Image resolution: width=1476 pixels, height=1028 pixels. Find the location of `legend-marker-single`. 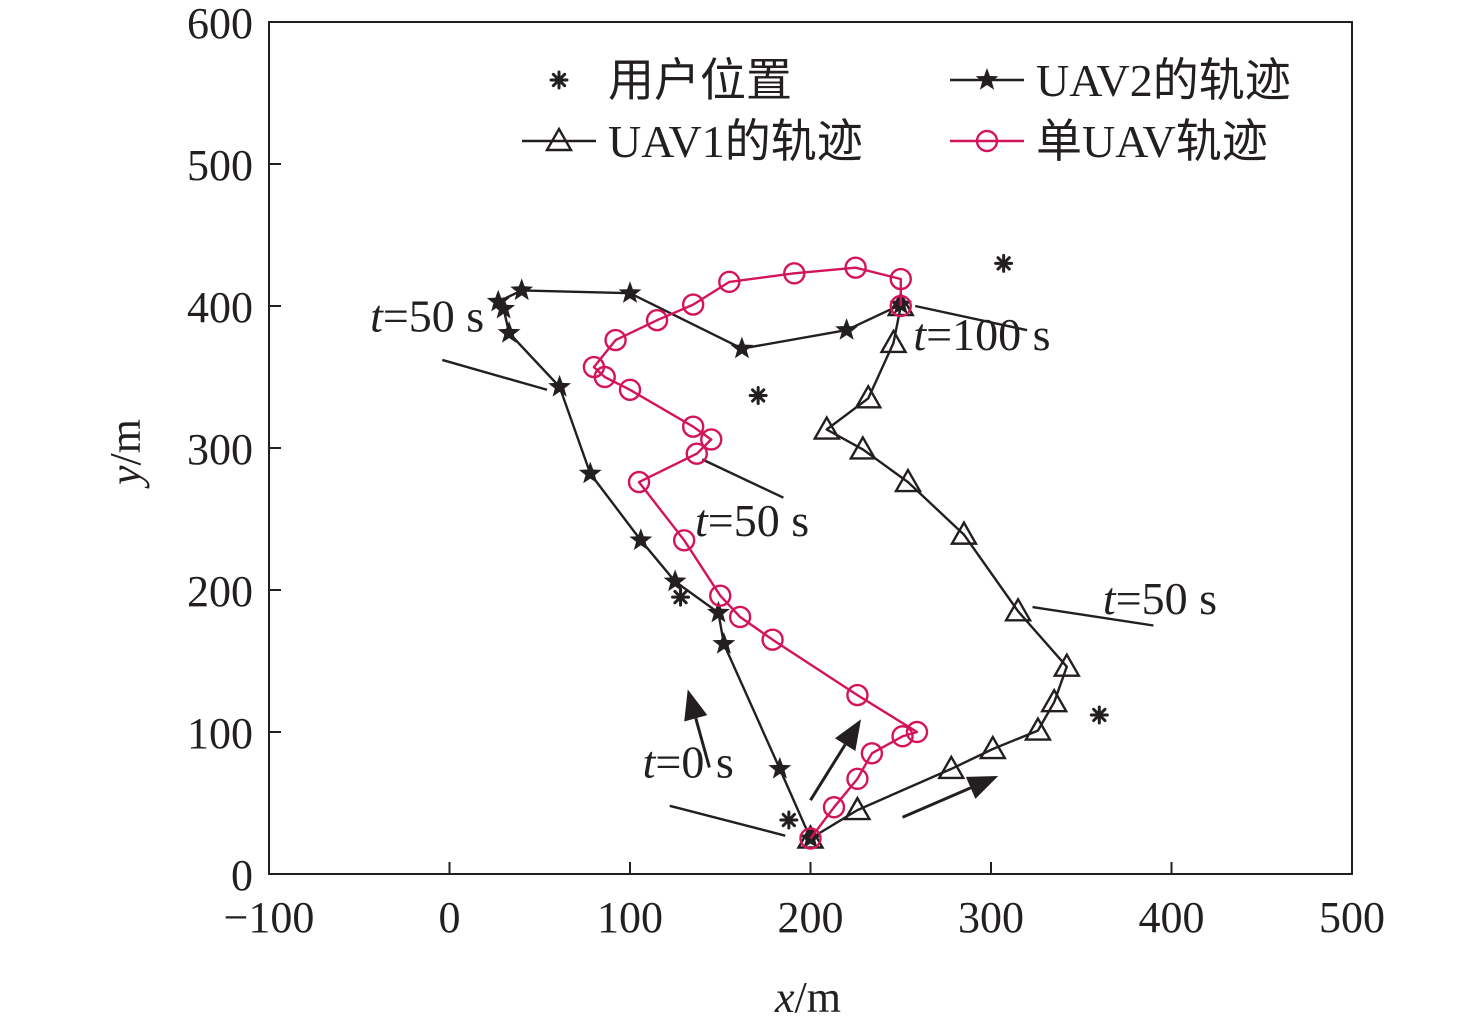

legend-marker-single is located at coordinates (987, 141).